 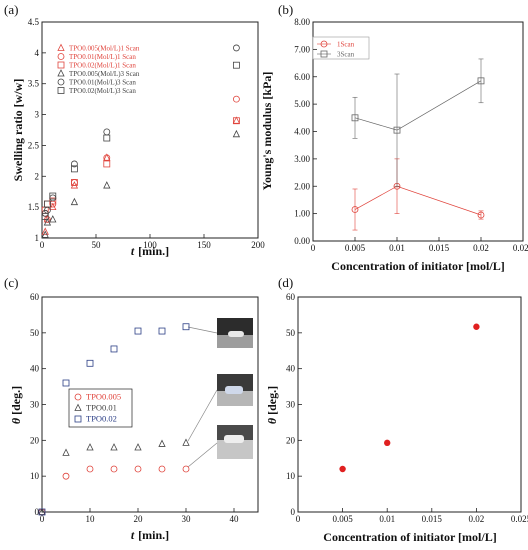 I want to click on p3-xtick-label: 0.02, so click(x=477, y=519).